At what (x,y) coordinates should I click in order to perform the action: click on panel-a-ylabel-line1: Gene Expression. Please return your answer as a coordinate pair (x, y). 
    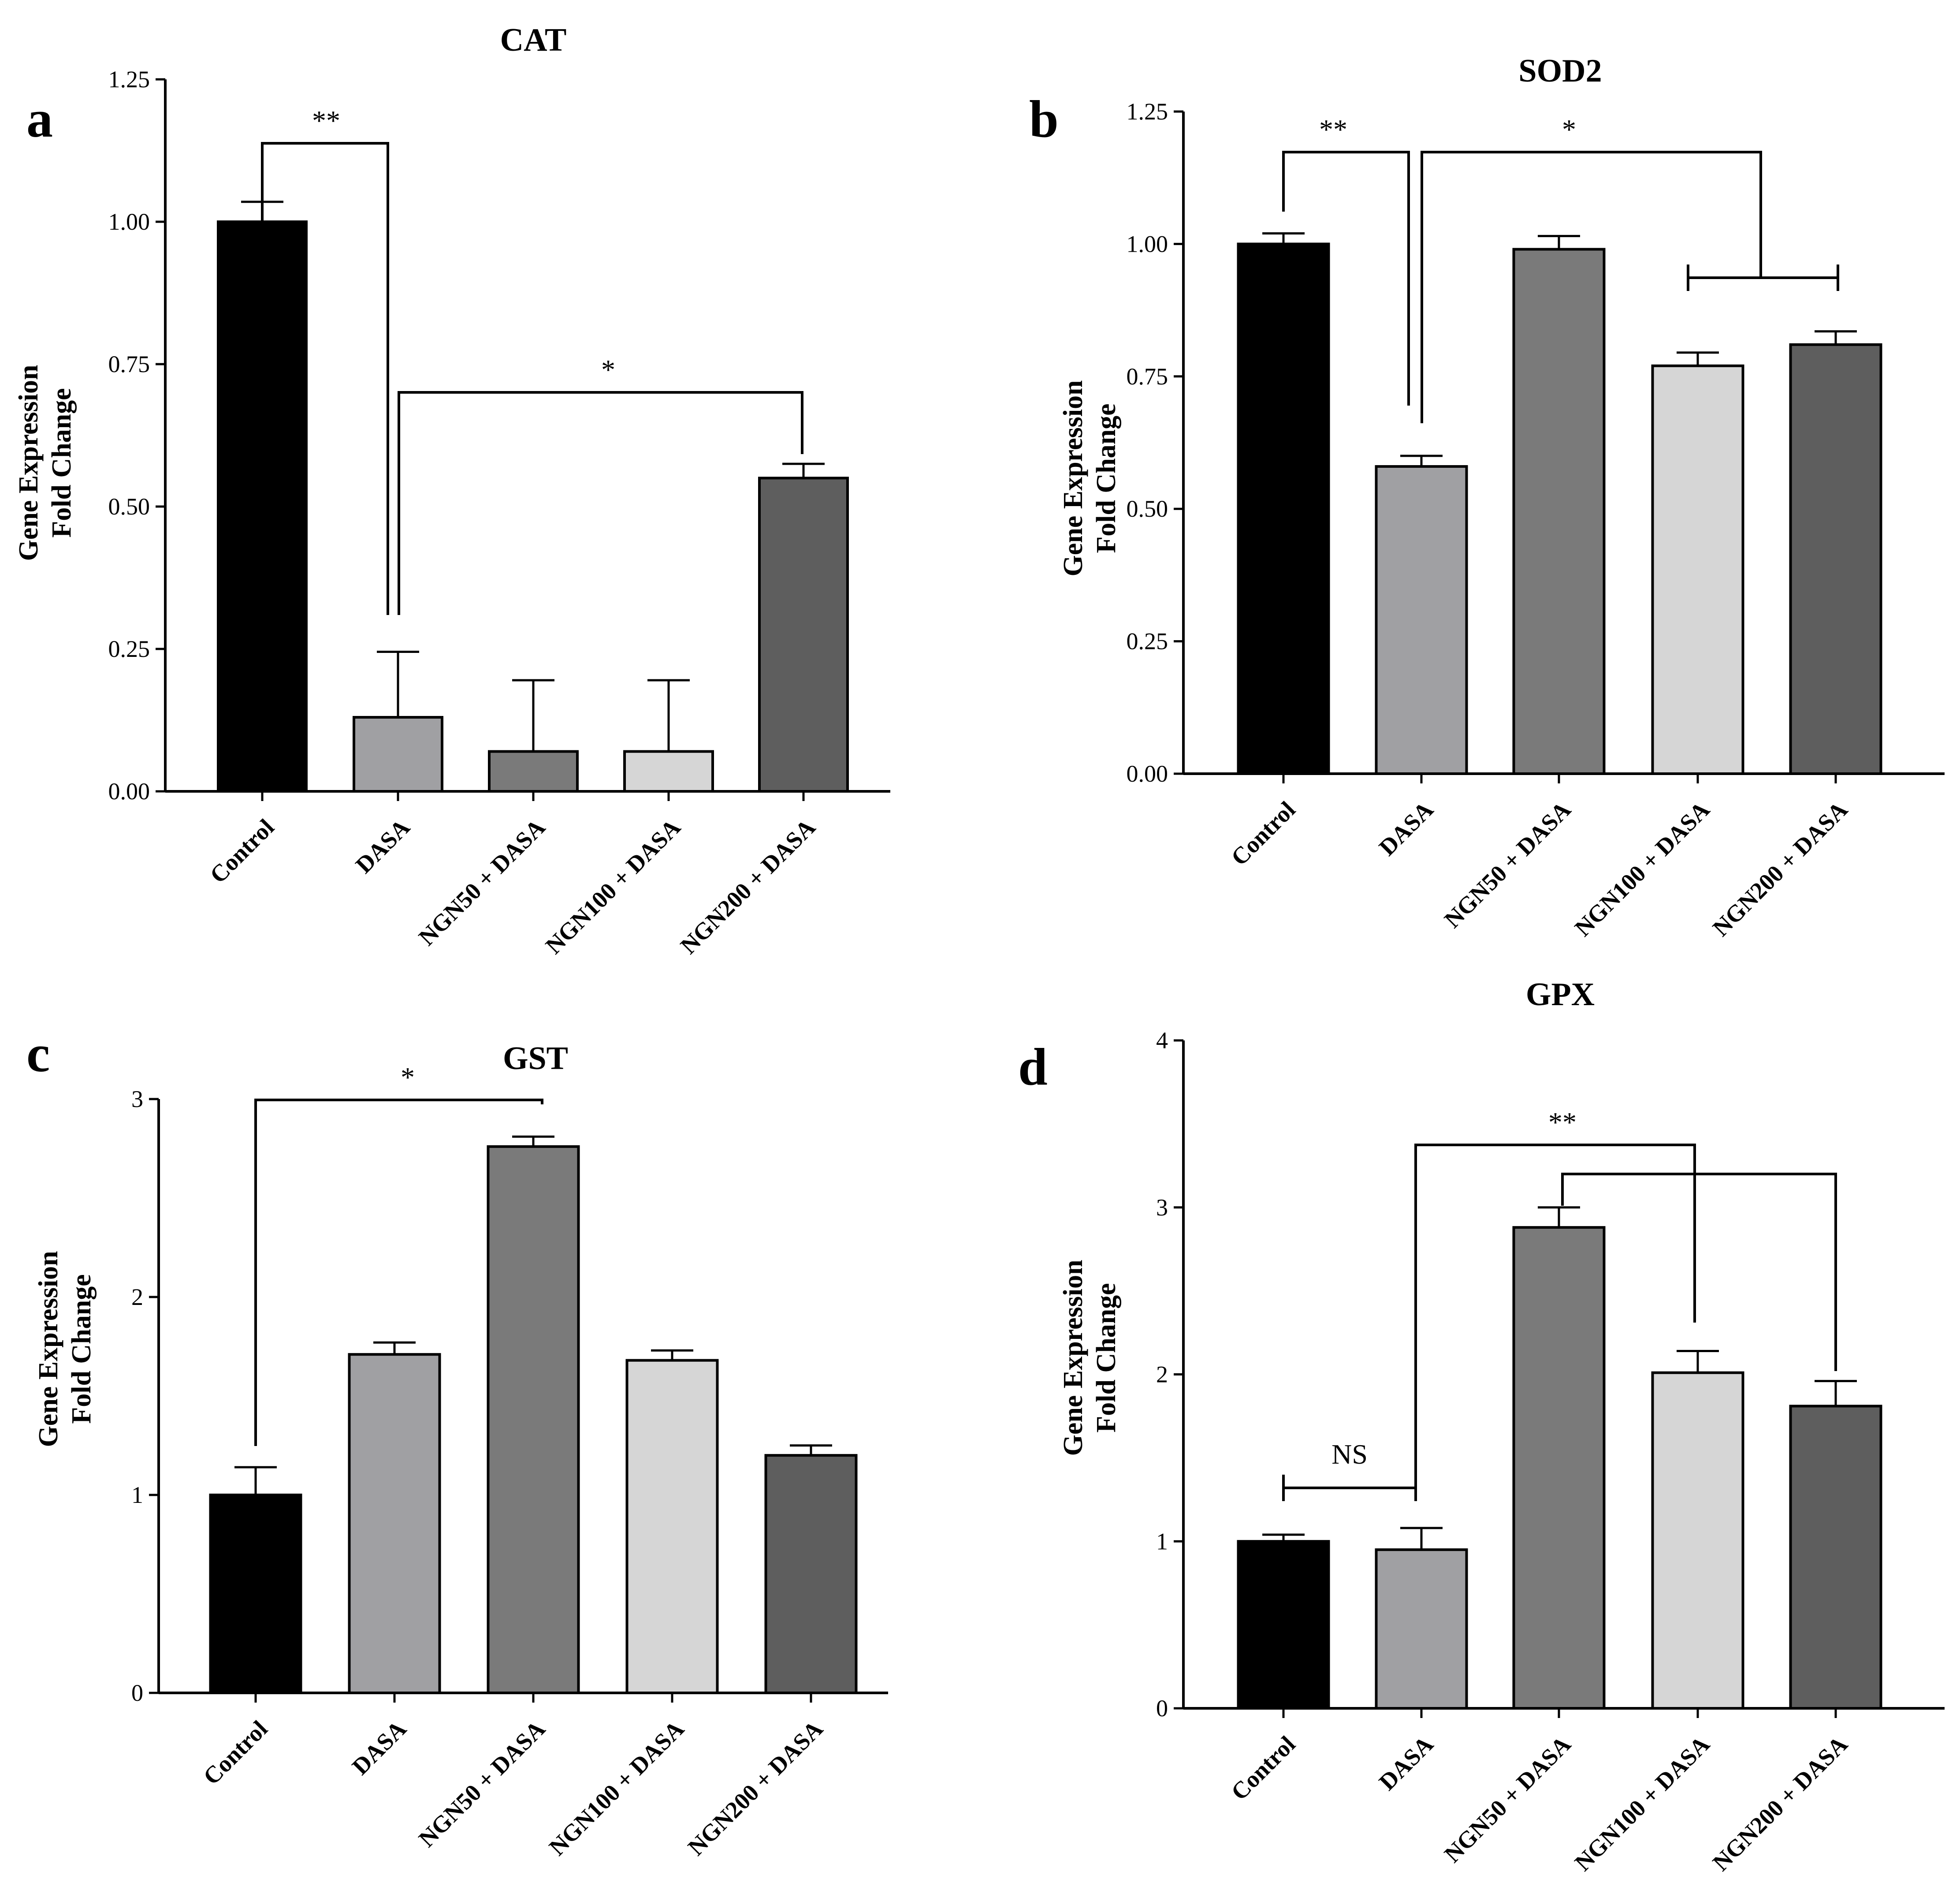
    Looking at the image, I should click on (29, 463).